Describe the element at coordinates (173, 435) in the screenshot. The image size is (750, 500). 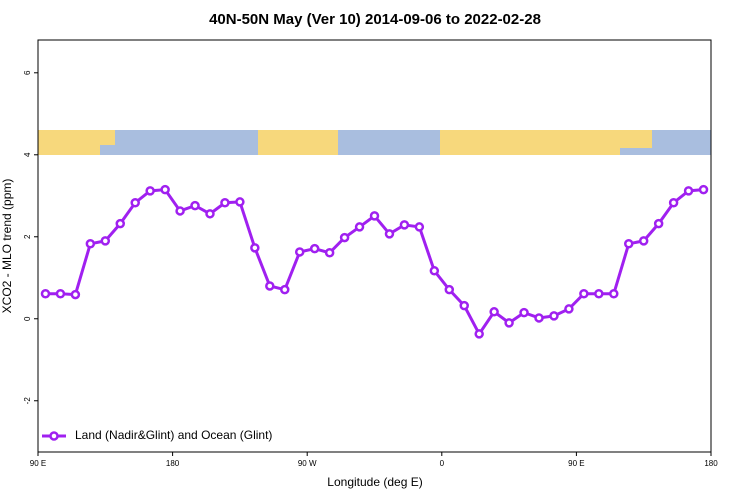
I see `legend-label: Land (Nadir&Glint) and Ocean (Glint)` at that location.